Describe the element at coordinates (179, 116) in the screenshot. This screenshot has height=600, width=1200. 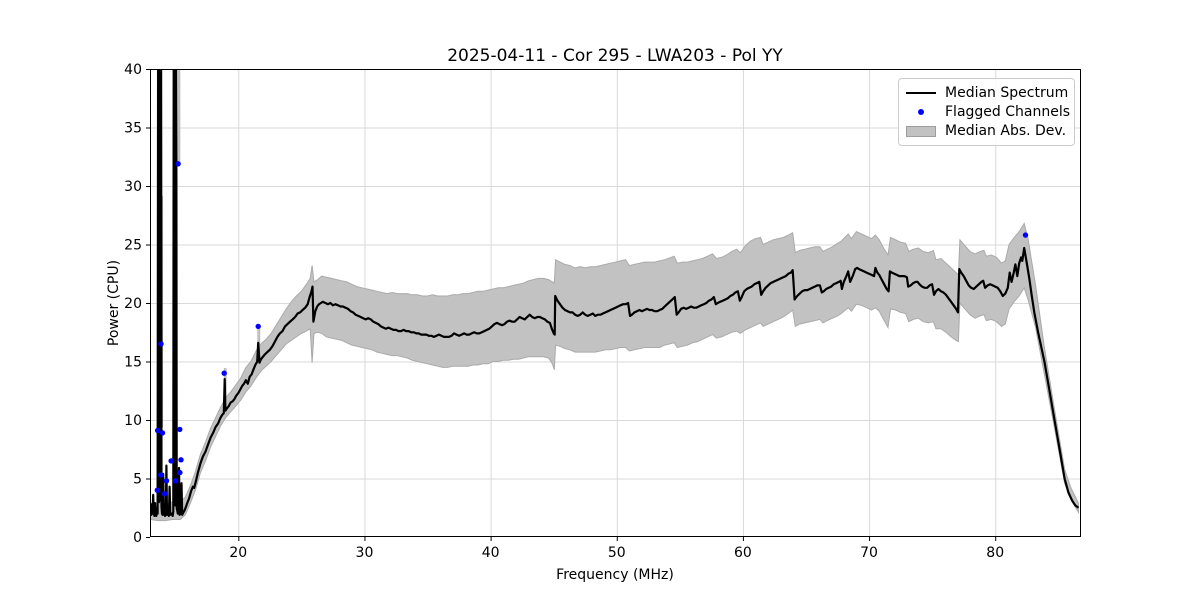
I see `mad-spike` at that location.